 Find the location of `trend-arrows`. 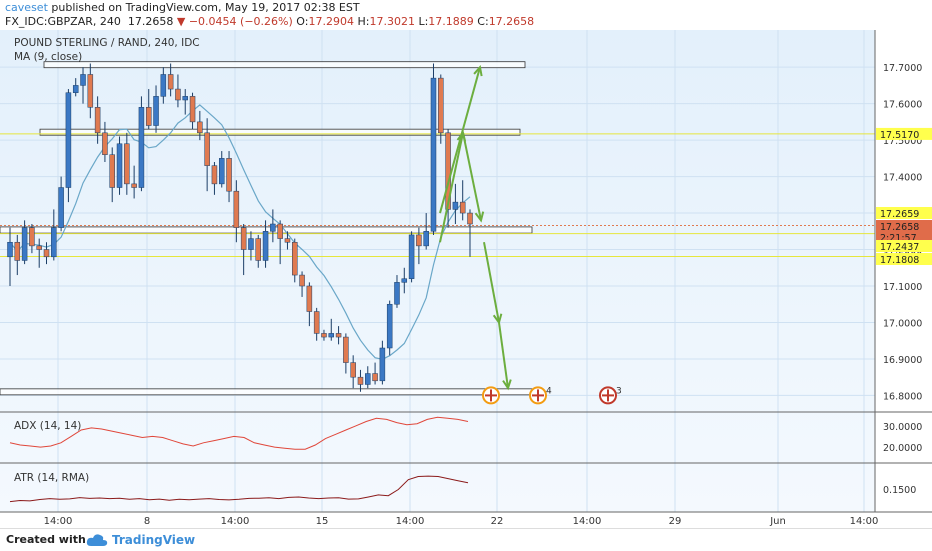

trend-arrows is located at coordinates (475, 227).